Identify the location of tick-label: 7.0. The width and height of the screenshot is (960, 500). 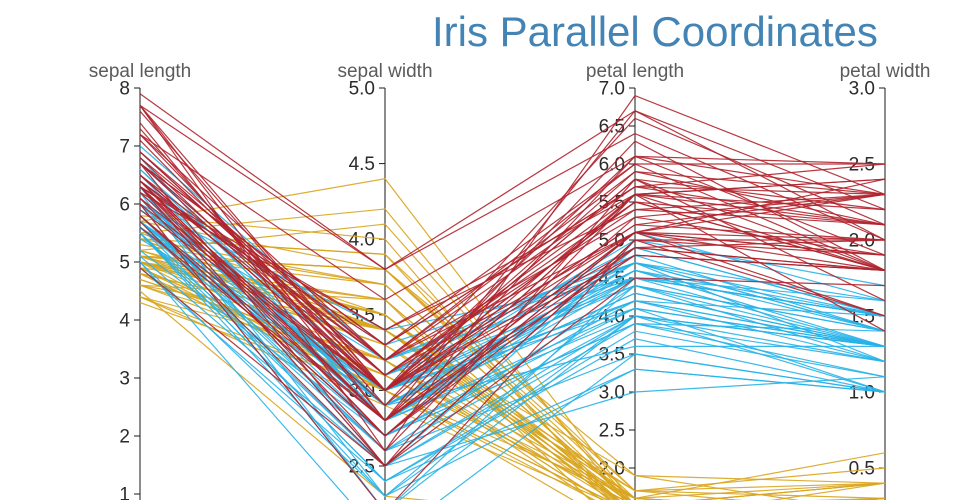
(612, 89).